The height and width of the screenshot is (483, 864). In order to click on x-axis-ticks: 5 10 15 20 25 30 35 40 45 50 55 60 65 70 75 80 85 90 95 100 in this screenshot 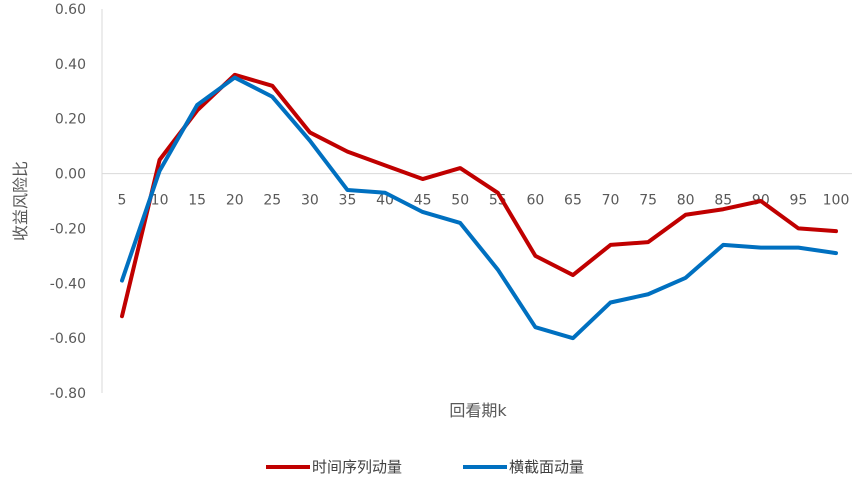, I will do `click(484, 201)`.